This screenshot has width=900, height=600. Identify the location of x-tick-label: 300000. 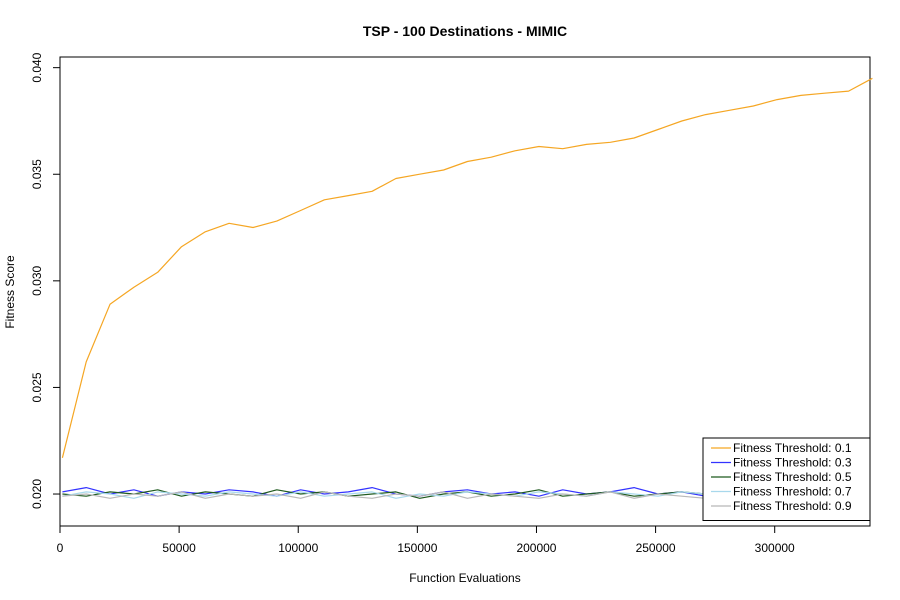
(775, 548).